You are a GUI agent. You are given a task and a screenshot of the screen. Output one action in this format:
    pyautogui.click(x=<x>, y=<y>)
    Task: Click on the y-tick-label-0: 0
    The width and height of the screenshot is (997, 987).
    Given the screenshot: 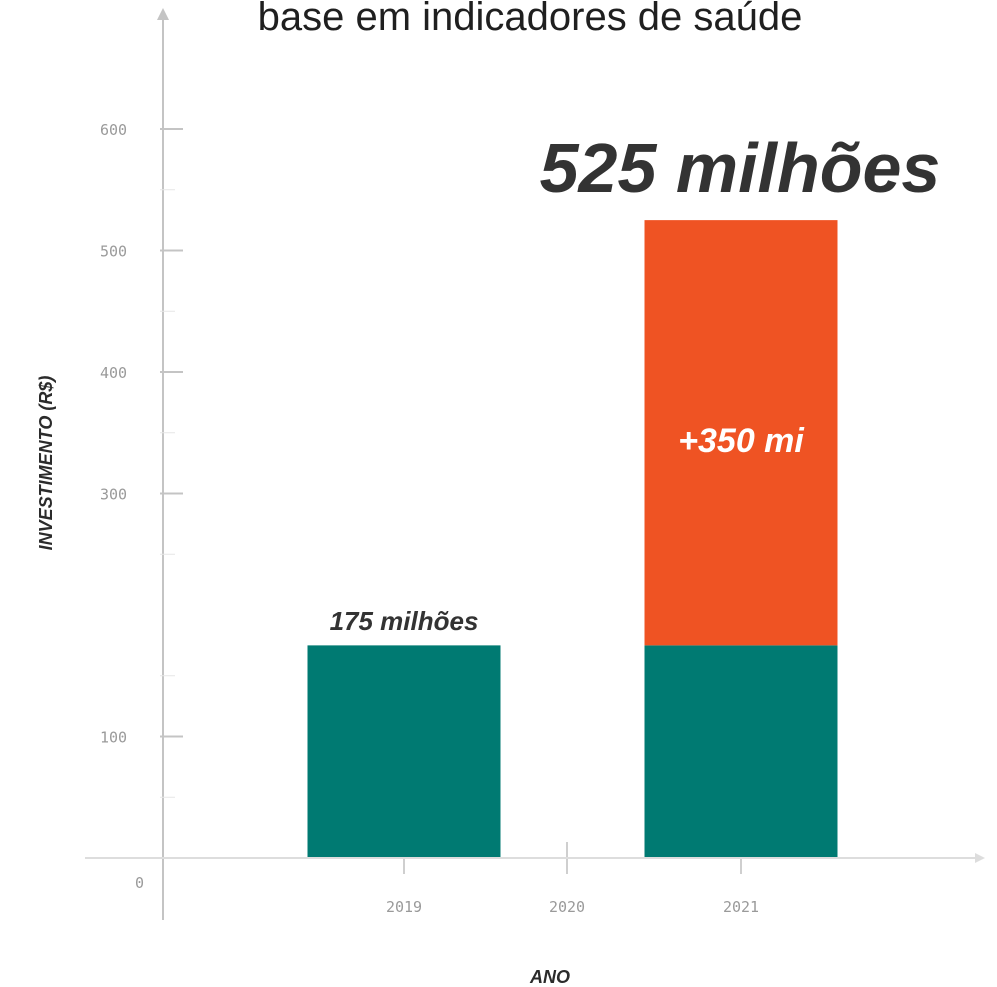 What is the action you would take?
    pyautogui.click(x=139, y=883)
    